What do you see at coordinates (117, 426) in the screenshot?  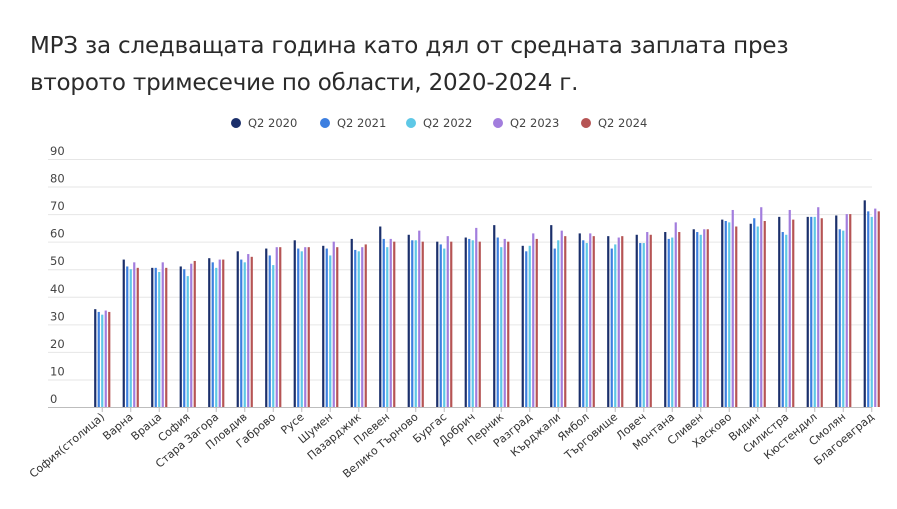 I see `x-tick-label: Варна` at bounding box center [117, 426].